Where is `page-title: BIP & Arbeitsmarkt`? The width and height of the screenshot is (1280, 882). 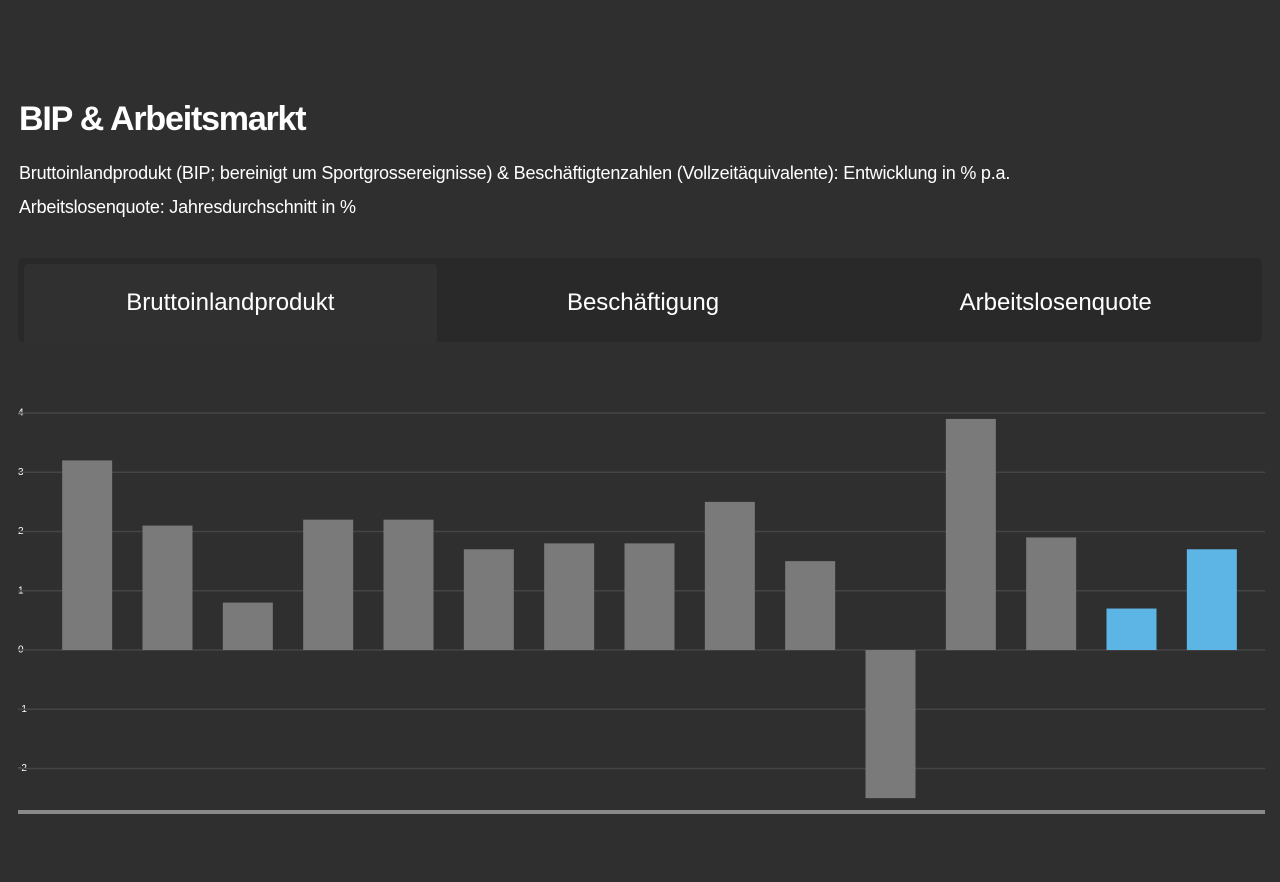 page-title: BIP & Arbeitsmarkt is located at coordinates (163, 119).